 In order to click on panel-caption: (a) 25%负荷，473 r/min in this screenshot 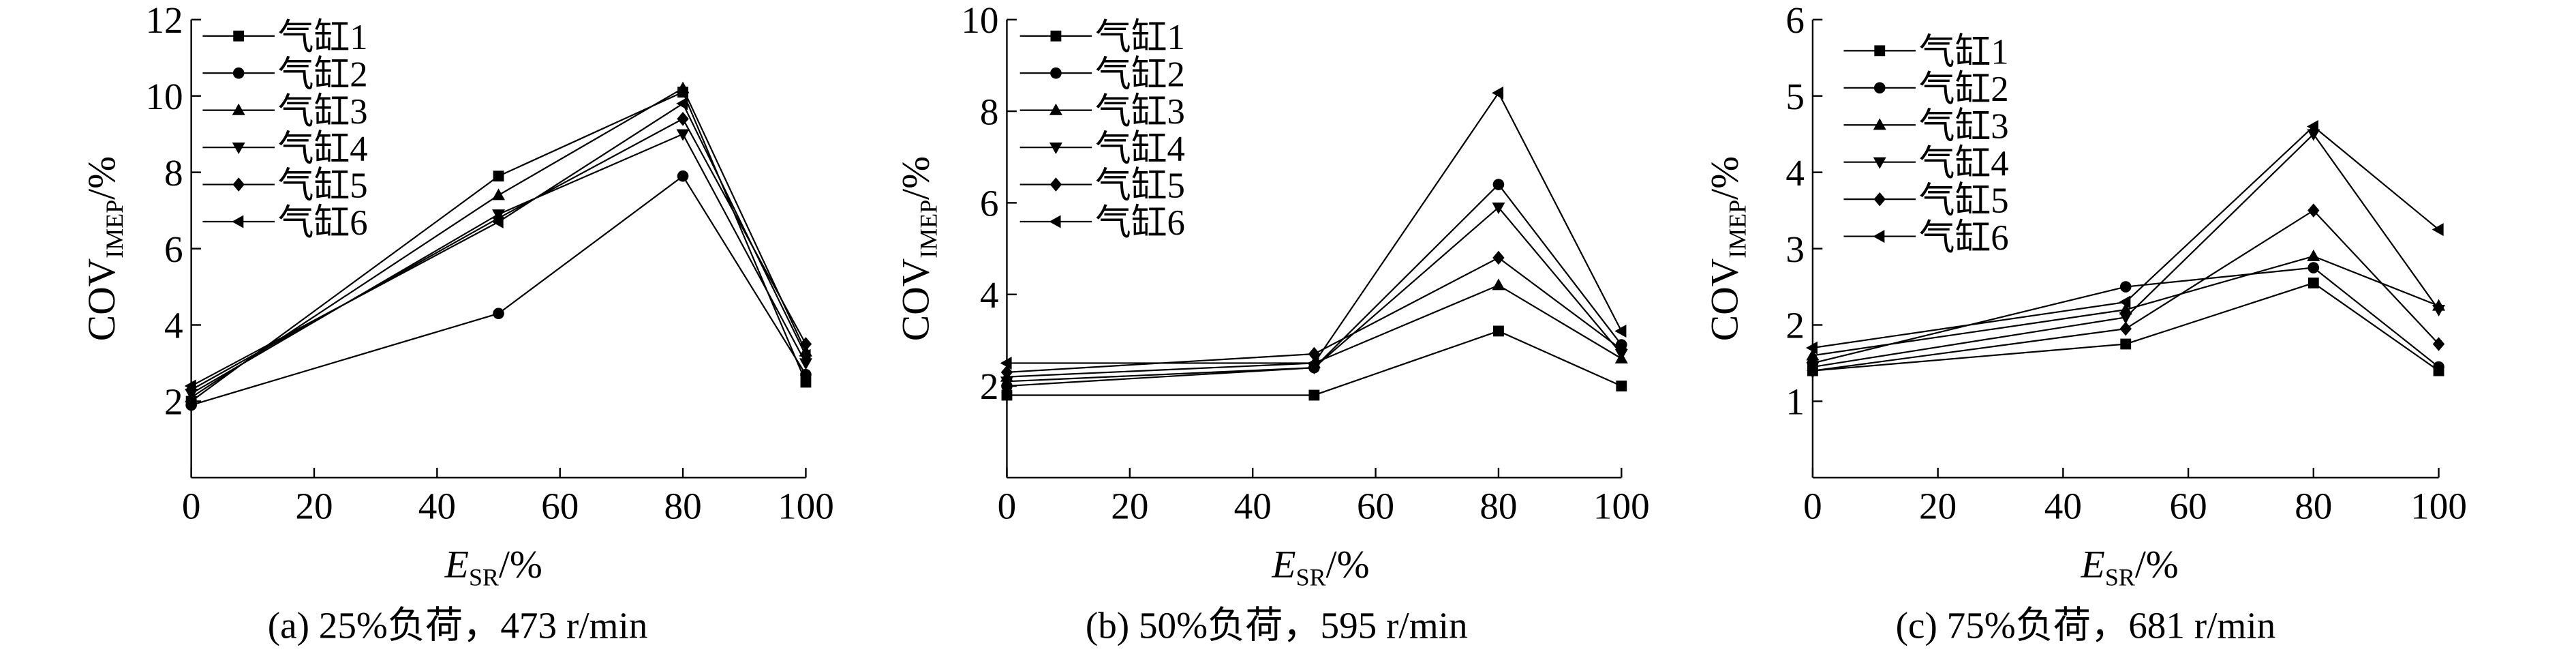, I will do `click(458, 625)`.